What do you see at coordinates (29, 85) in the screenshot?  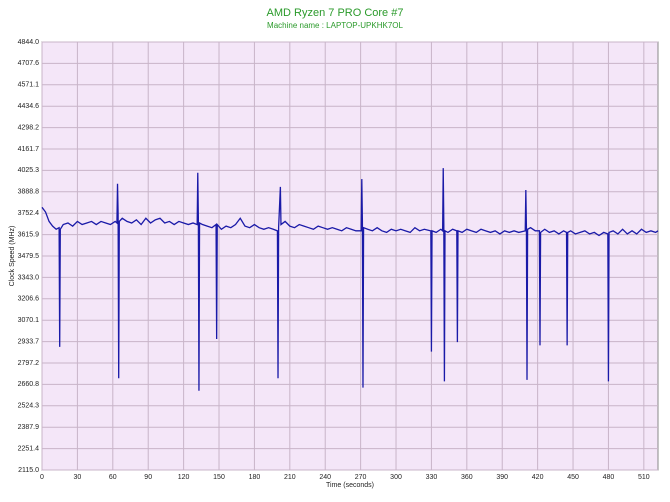 I see `y-tick-label: 4571.1` at bounding box center [29, 85].